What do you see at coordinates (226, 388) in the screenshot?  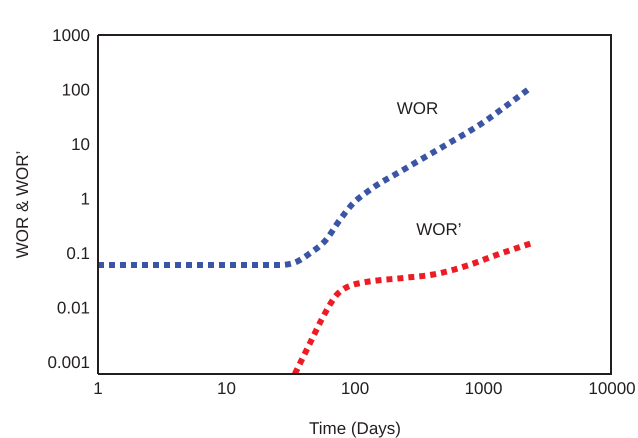 I see `x-tick-label: 10` at bounding box center [226, 388].